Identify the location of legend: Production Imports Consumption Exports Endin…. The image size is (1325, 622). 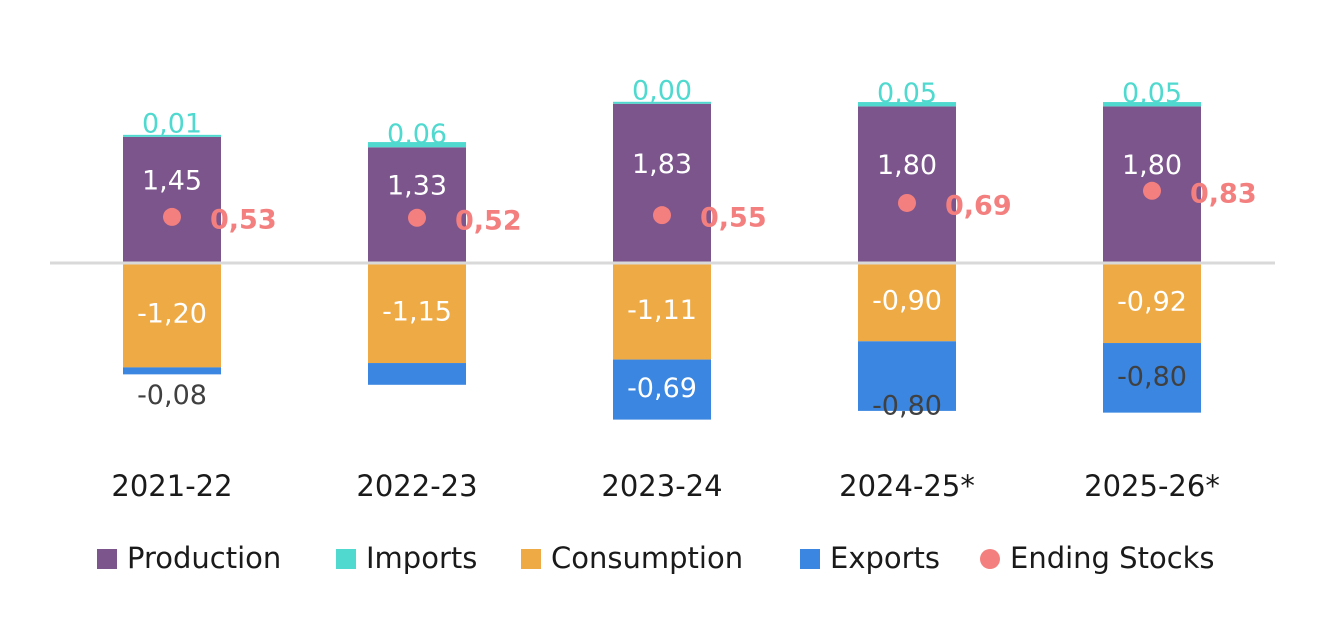
(656, 558).